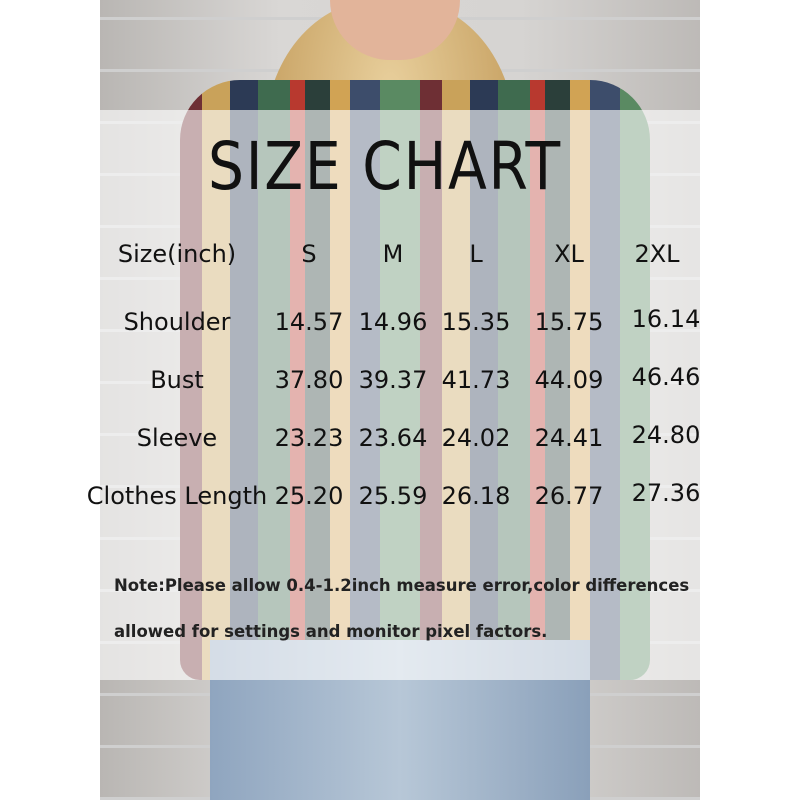  Describe the element at coordinates (569, 254) in the screenshot. I see `size-header-cell: XL` at that location.